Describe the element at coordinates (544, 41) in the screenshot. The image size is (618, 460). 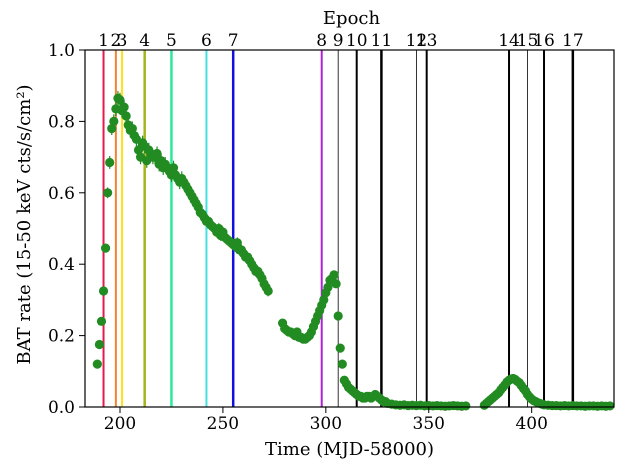
I see `epoch-label-16: 16` at that location.